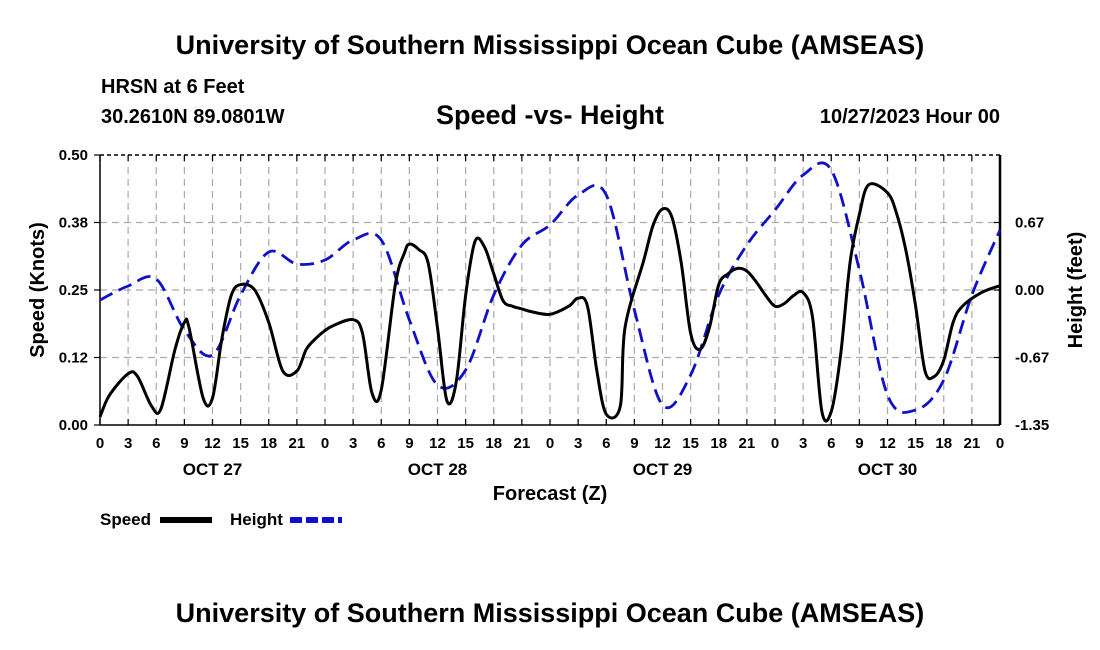 The image size is (1100, 650). I want to click on legend-speed-label: Speed, so click(125, 519).